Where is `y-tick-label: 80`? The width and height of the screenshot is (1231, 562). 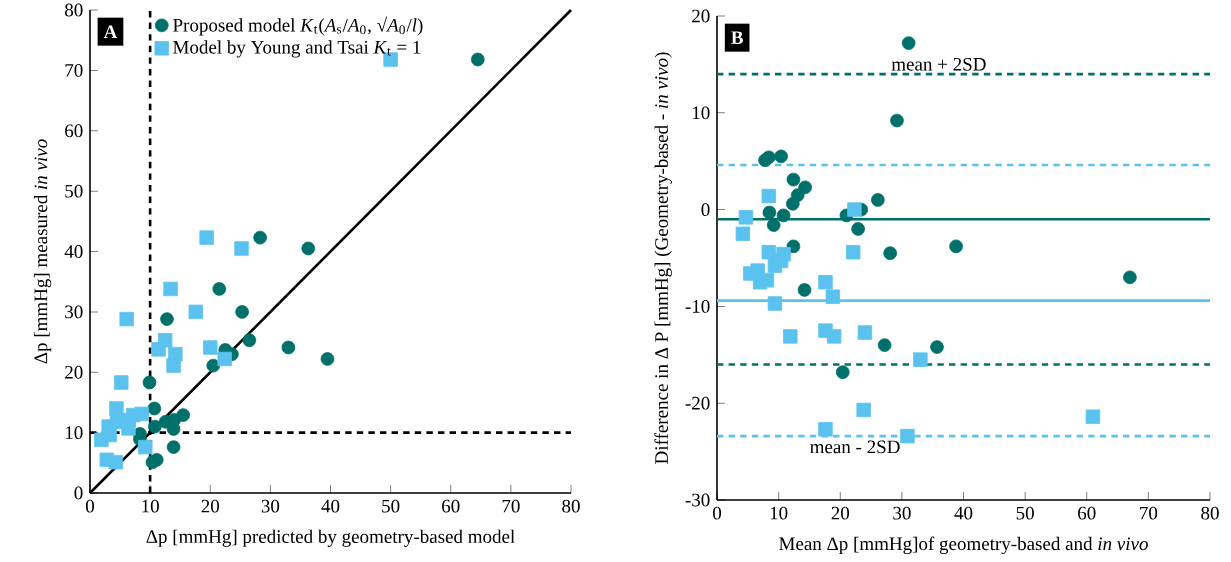
y-tick-label: 80 is located at coordinates (73, 10).